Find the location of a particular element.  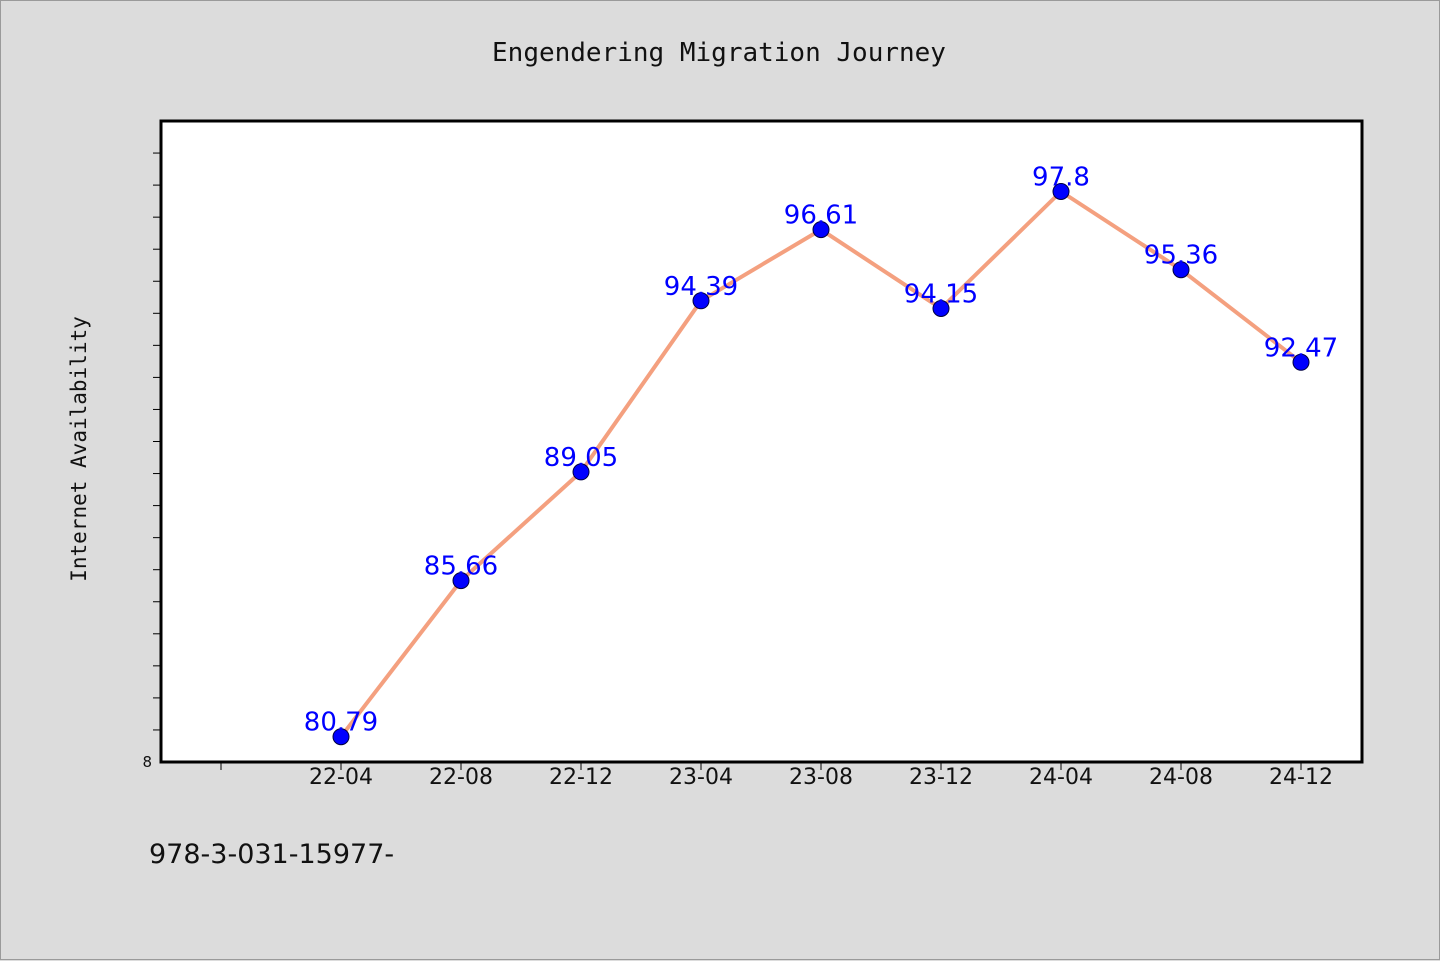

x-tick-label: 23-08 is located at coordinates (821, 777).